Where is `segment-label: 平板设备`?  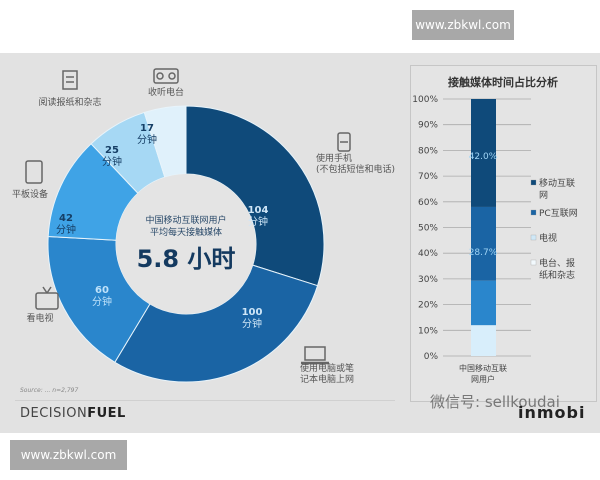
segment-label: 平板设备 is located at coordinates (30, 194).